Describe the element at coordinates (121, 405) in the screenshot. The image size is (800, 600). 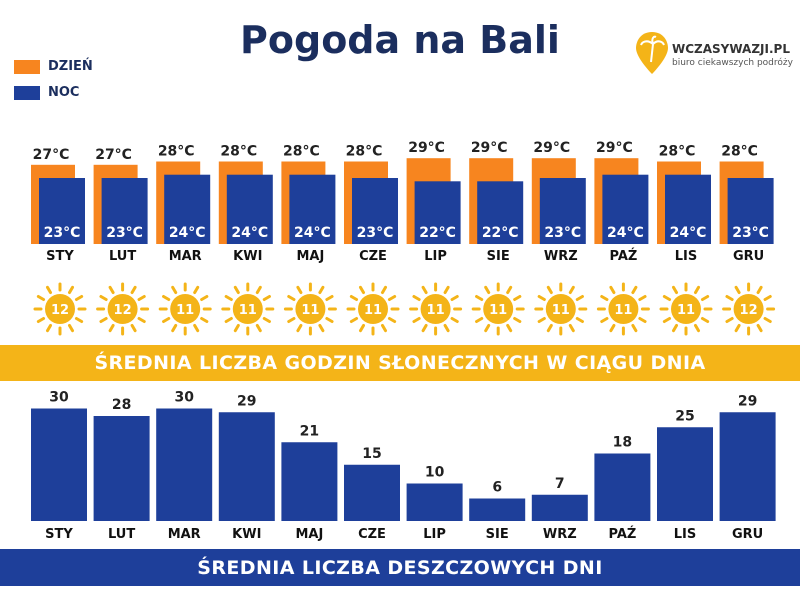
I see `rain-days-value: 28` at that location.